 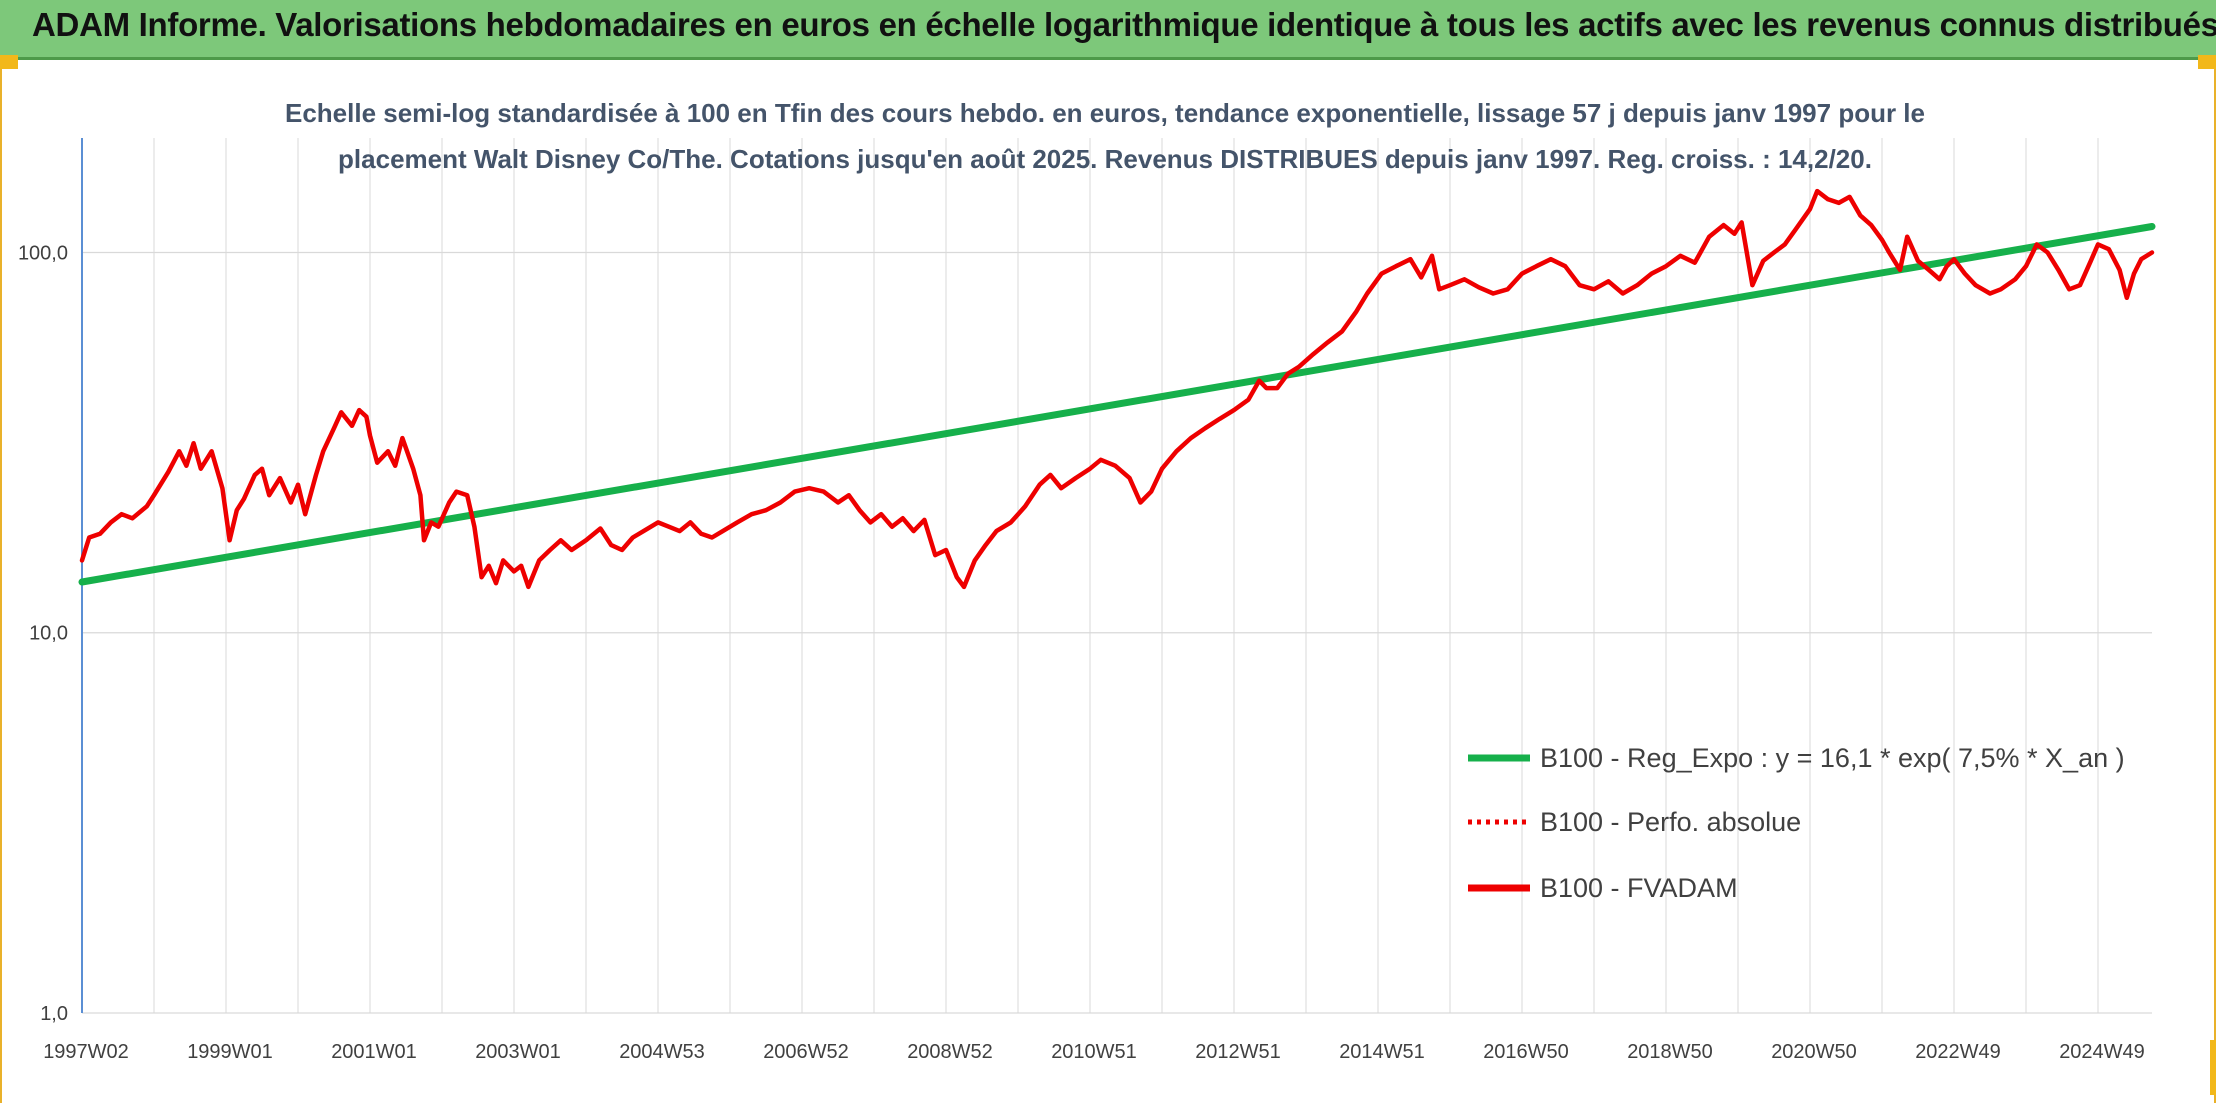 I want to click on x-tick-label: 2003W01, so click(x=518, y=1052).